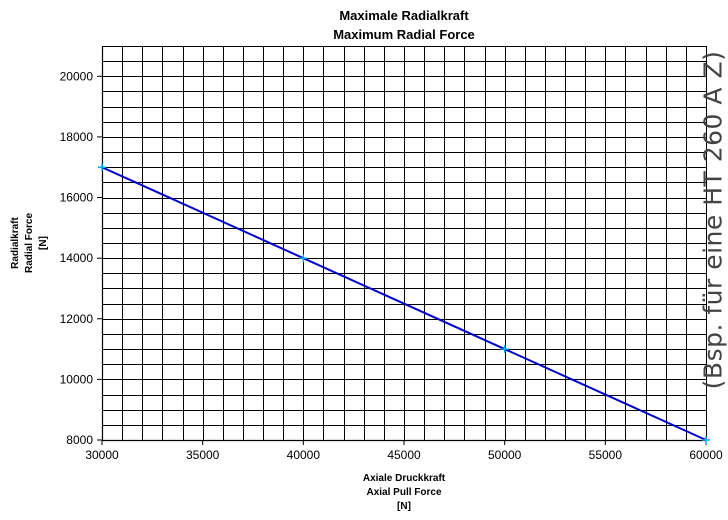 This screenshot has width=728, height=520. Describe the element at coordinates (79, 440) in the screenshot. I see `y-tick-label: 8000` at that location.